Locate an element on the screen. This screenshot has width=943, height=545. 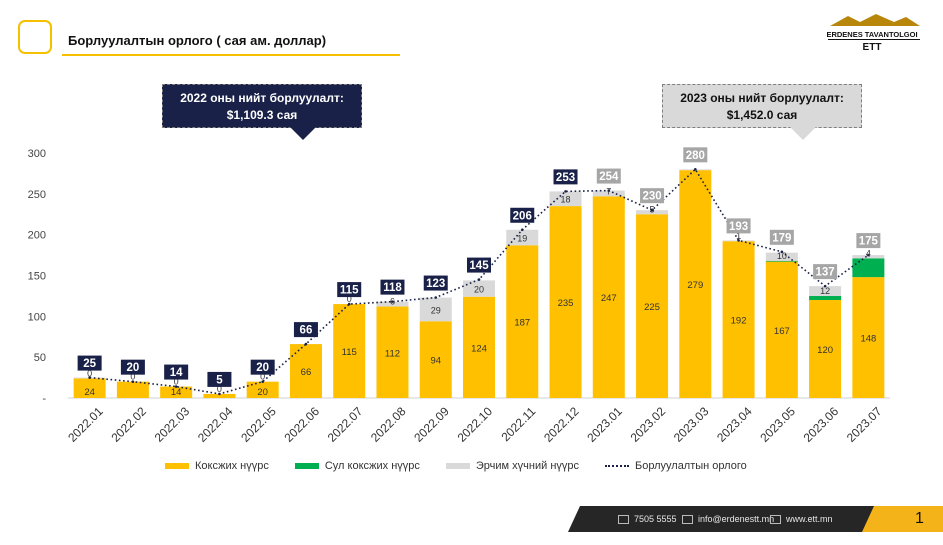
coking-value-label: 247 is located at coordinates (609, 298).